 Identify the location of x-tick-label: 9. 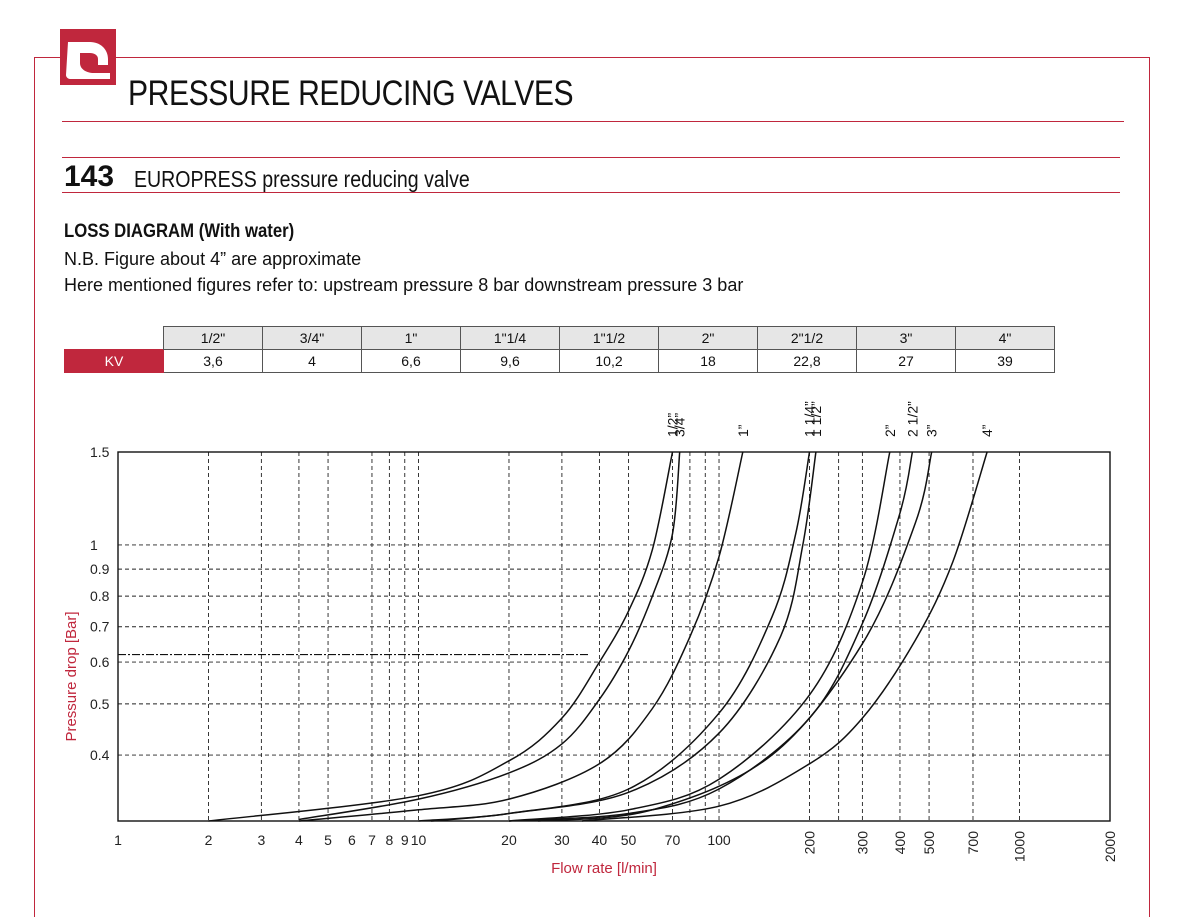
(405, 840).